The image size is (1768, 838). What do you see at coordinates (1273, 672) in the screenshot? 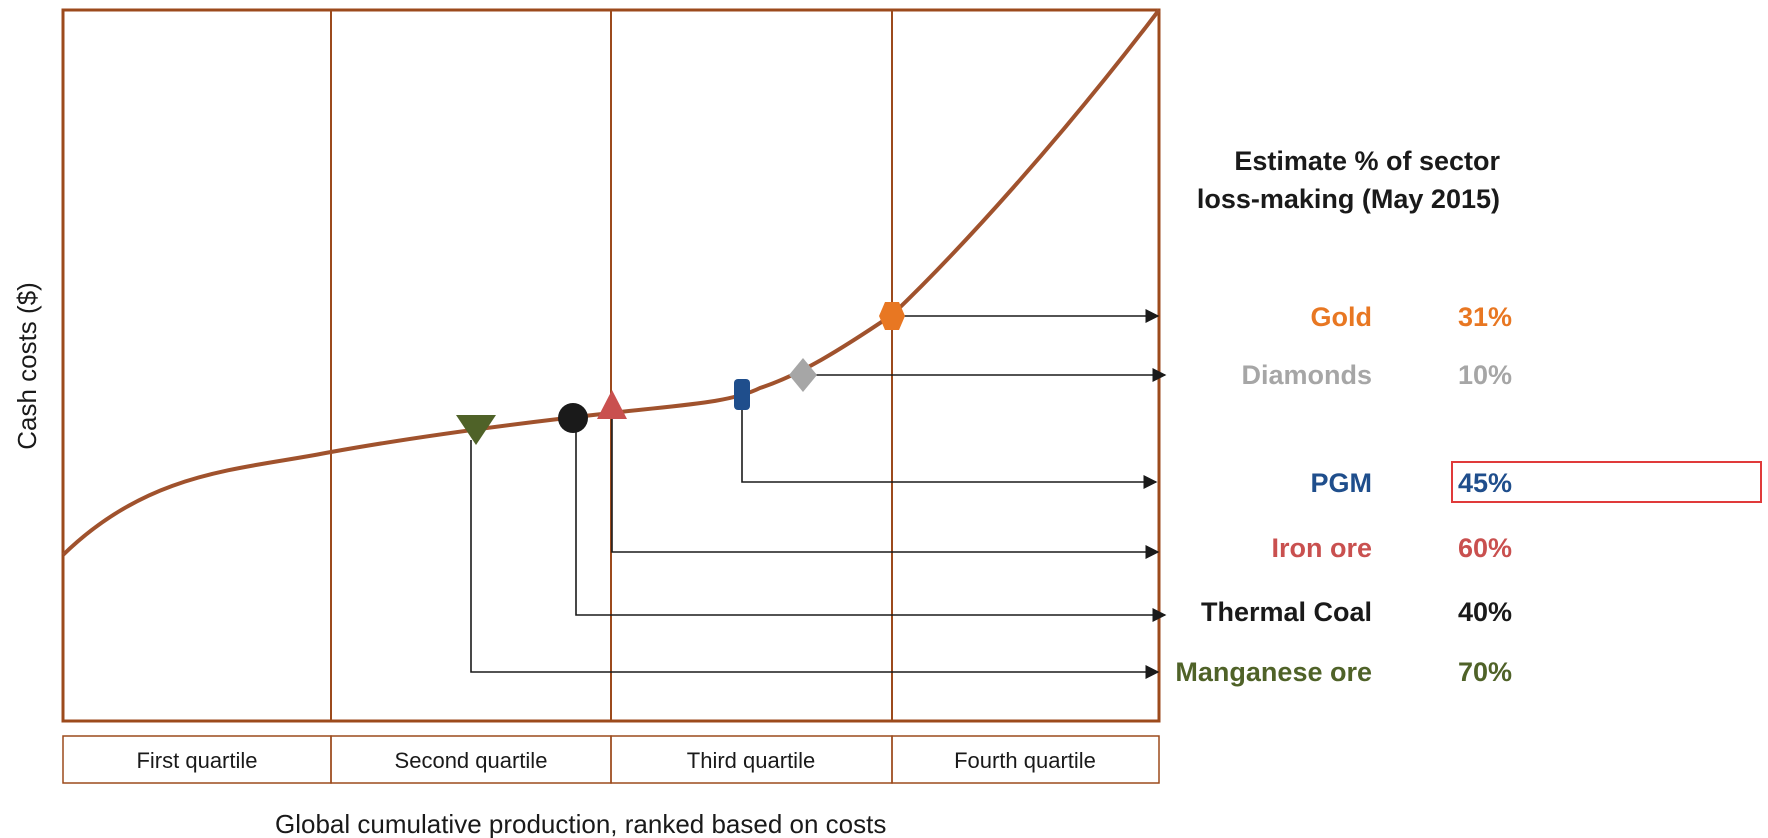
I see `commodity-label-manganese-ore: Manganese ore` at bounding box center [1273, 672].